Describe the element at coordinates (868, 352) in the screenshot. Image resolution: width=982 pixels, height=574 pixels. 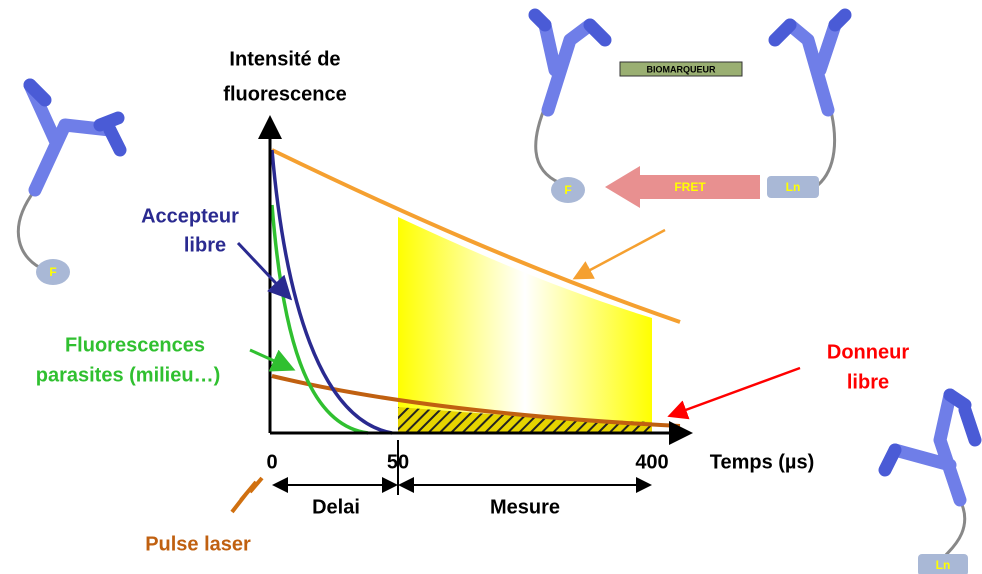
I see `donor-label: Donneur` at that location.